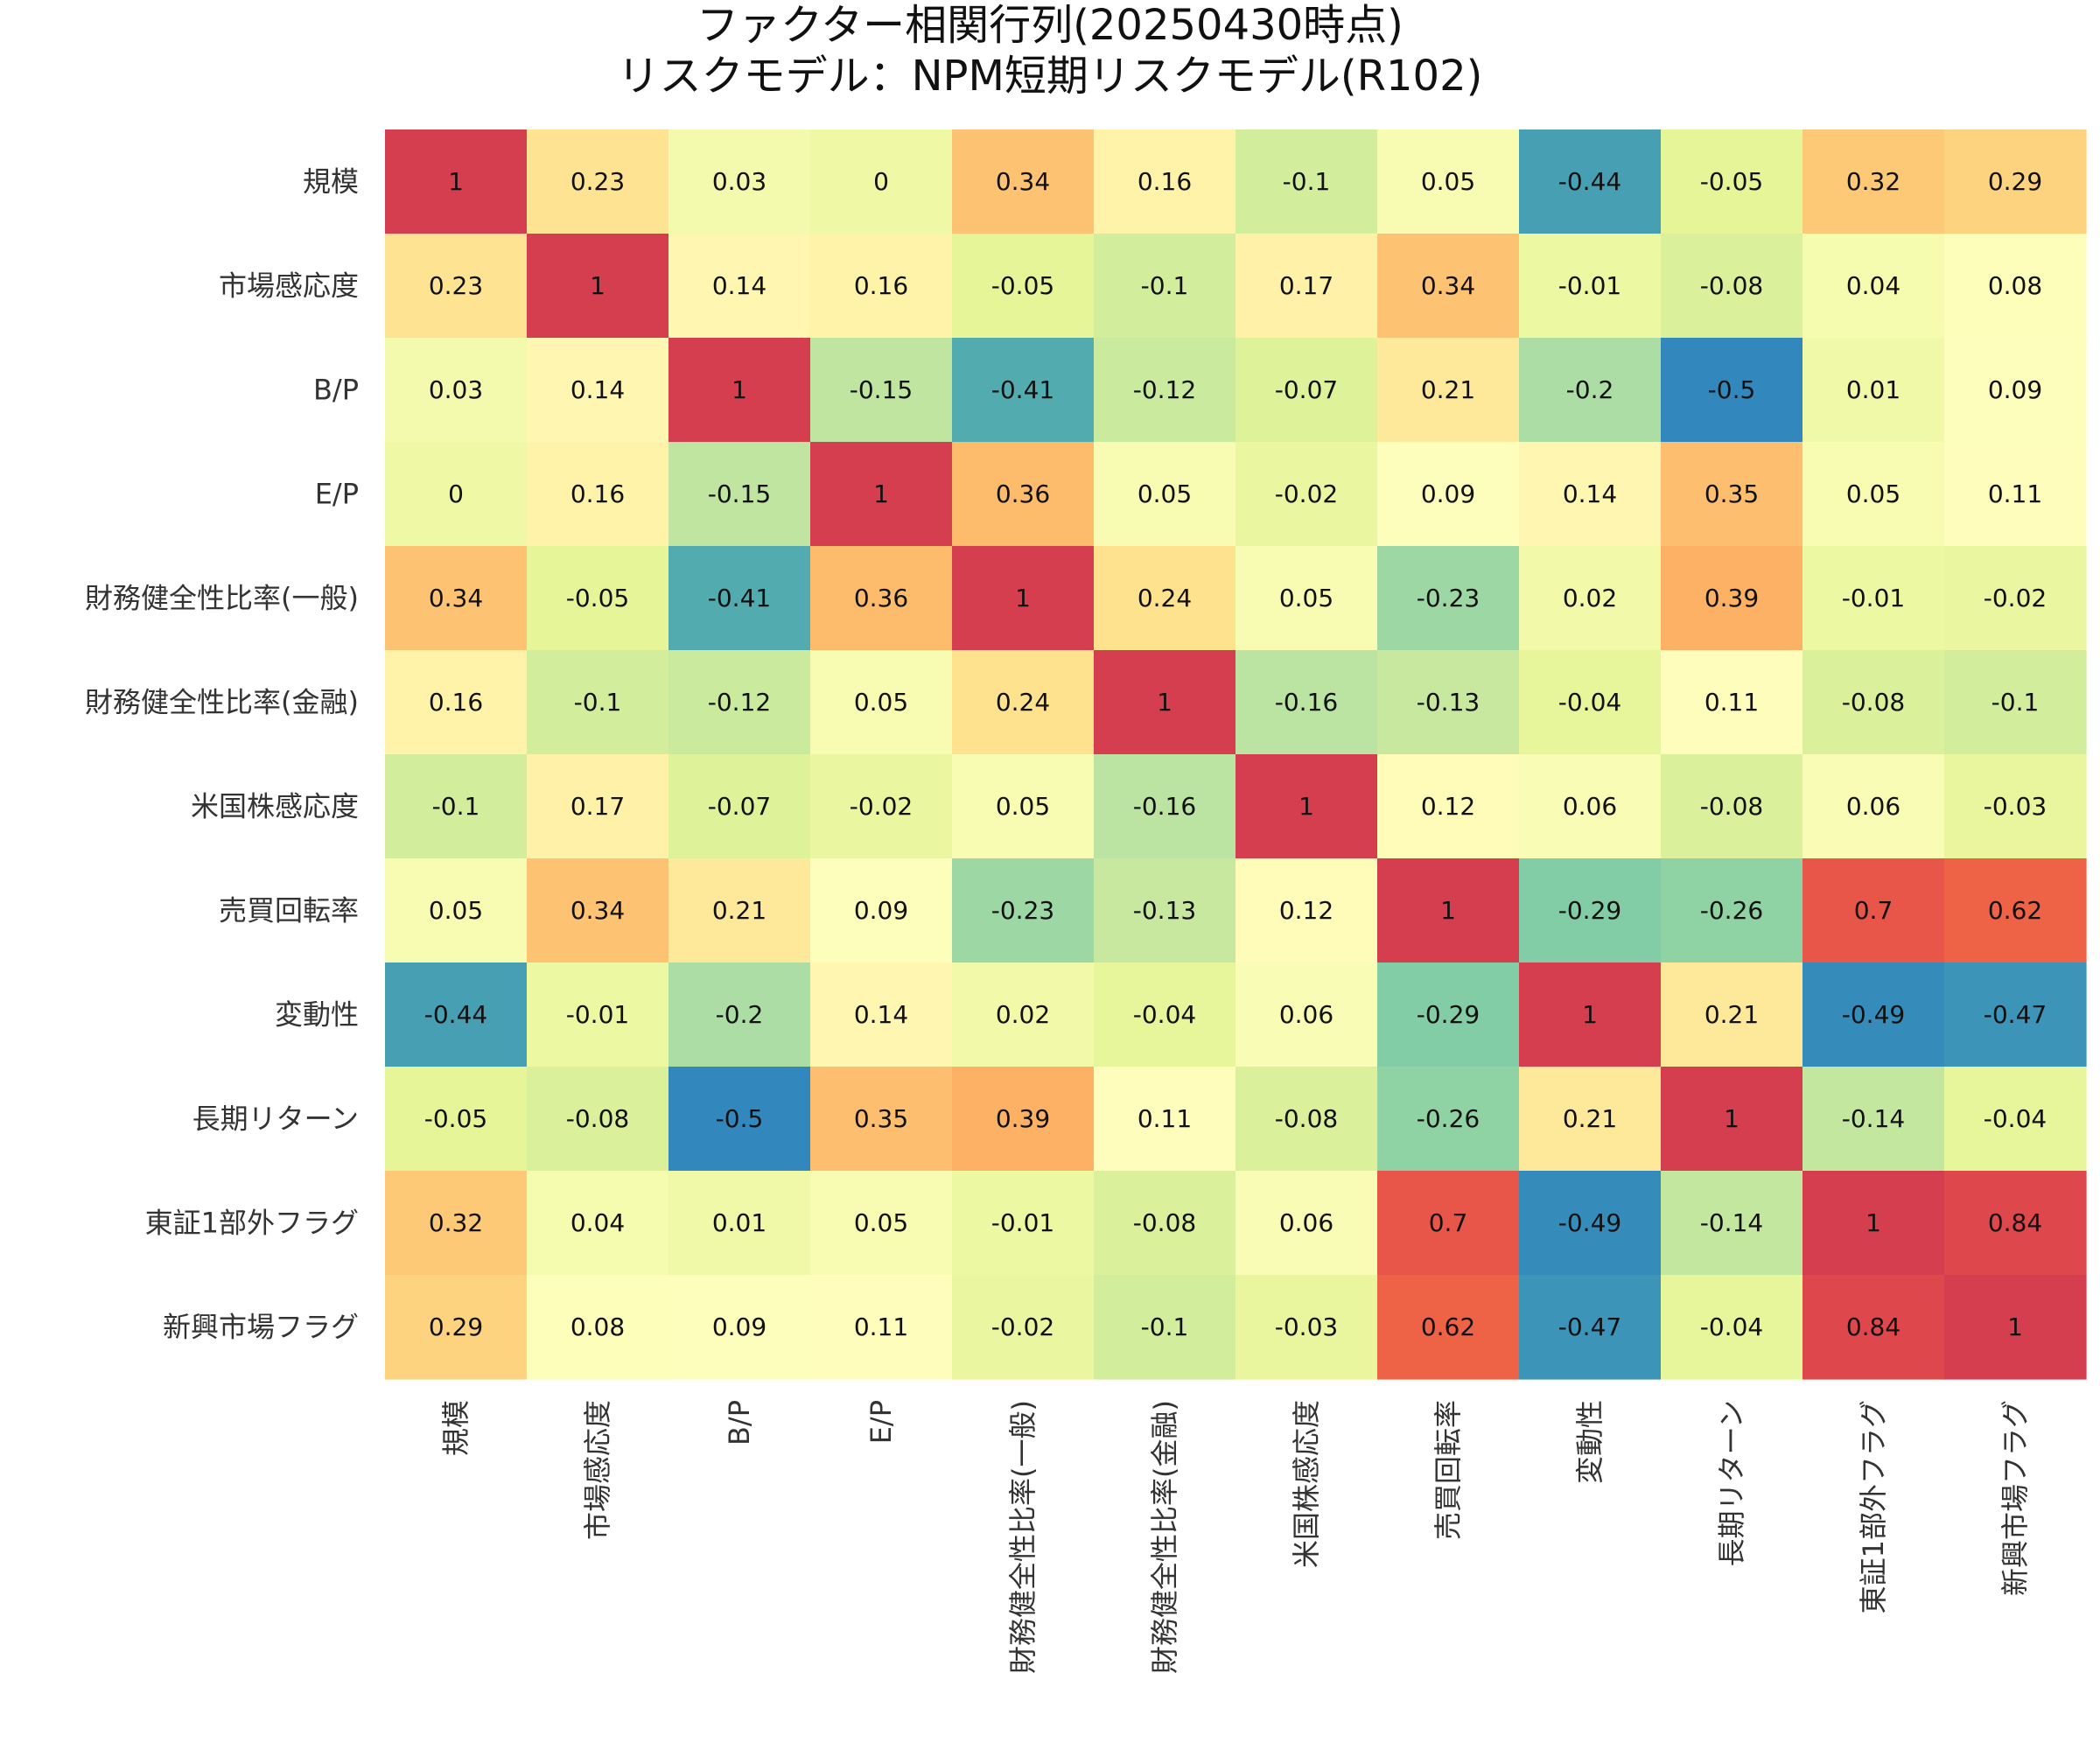 This screenshot has height=1750, width=2100. What do you see at coordinates (1164, 1537) in the screenshot?
I see `column-tick-label: 財務健全性比率(金融)` at bounding box center [1164, 1537].